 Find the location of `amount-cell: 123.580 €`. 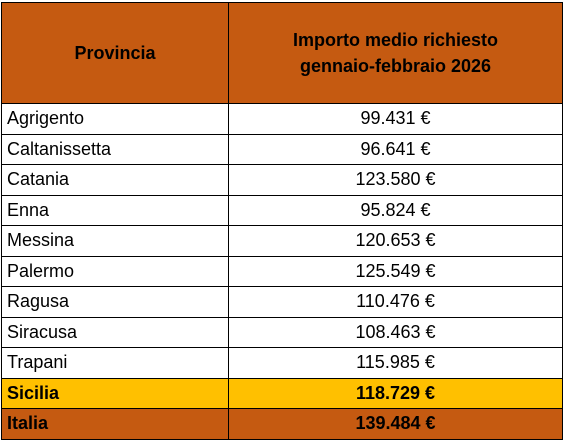

amount-cell: 123.580 € is located at coordinates (395, 180).